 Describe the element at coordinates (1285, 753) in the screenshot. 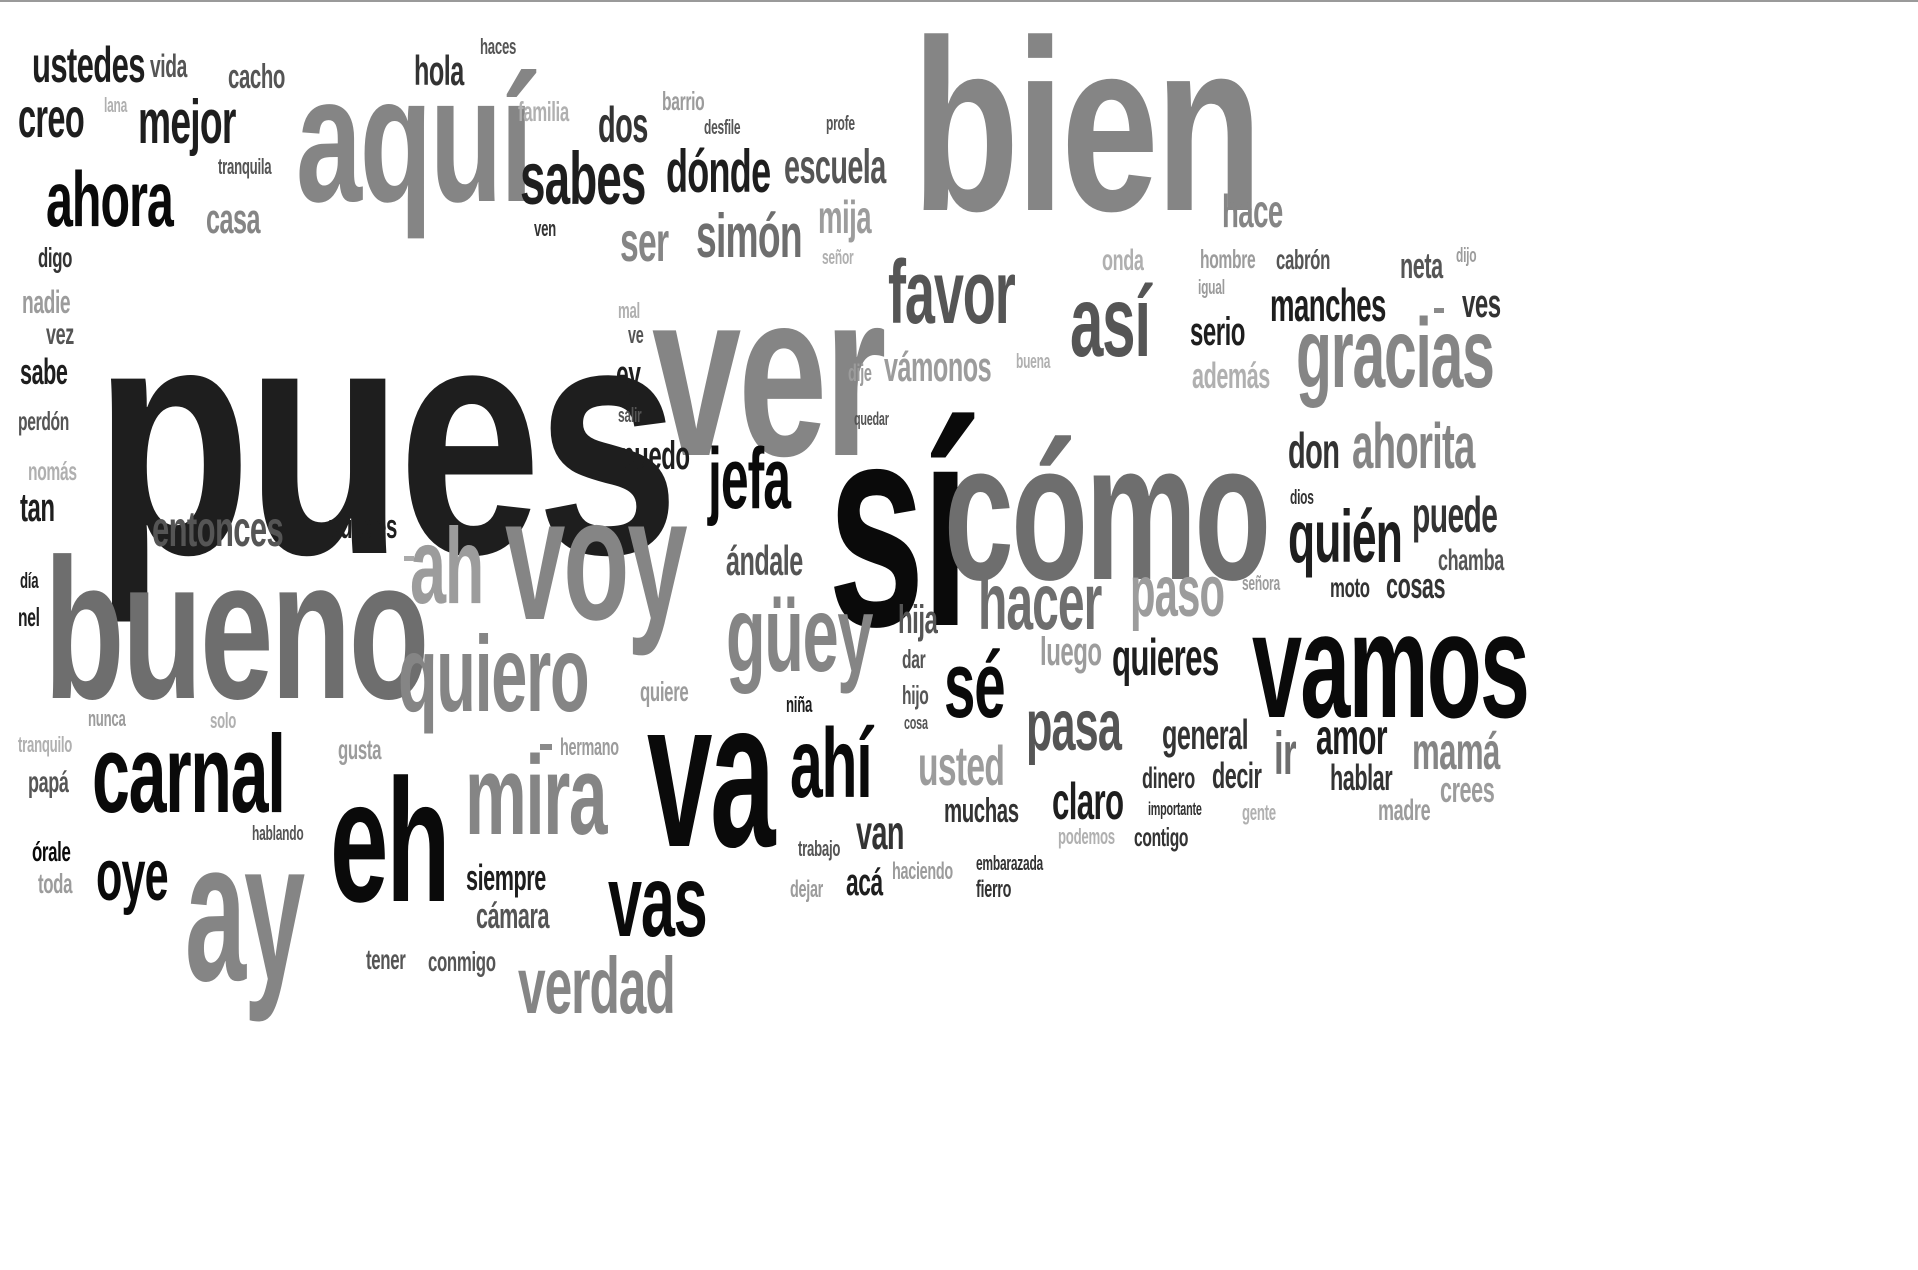

I see `word-ir: ir` at that location.